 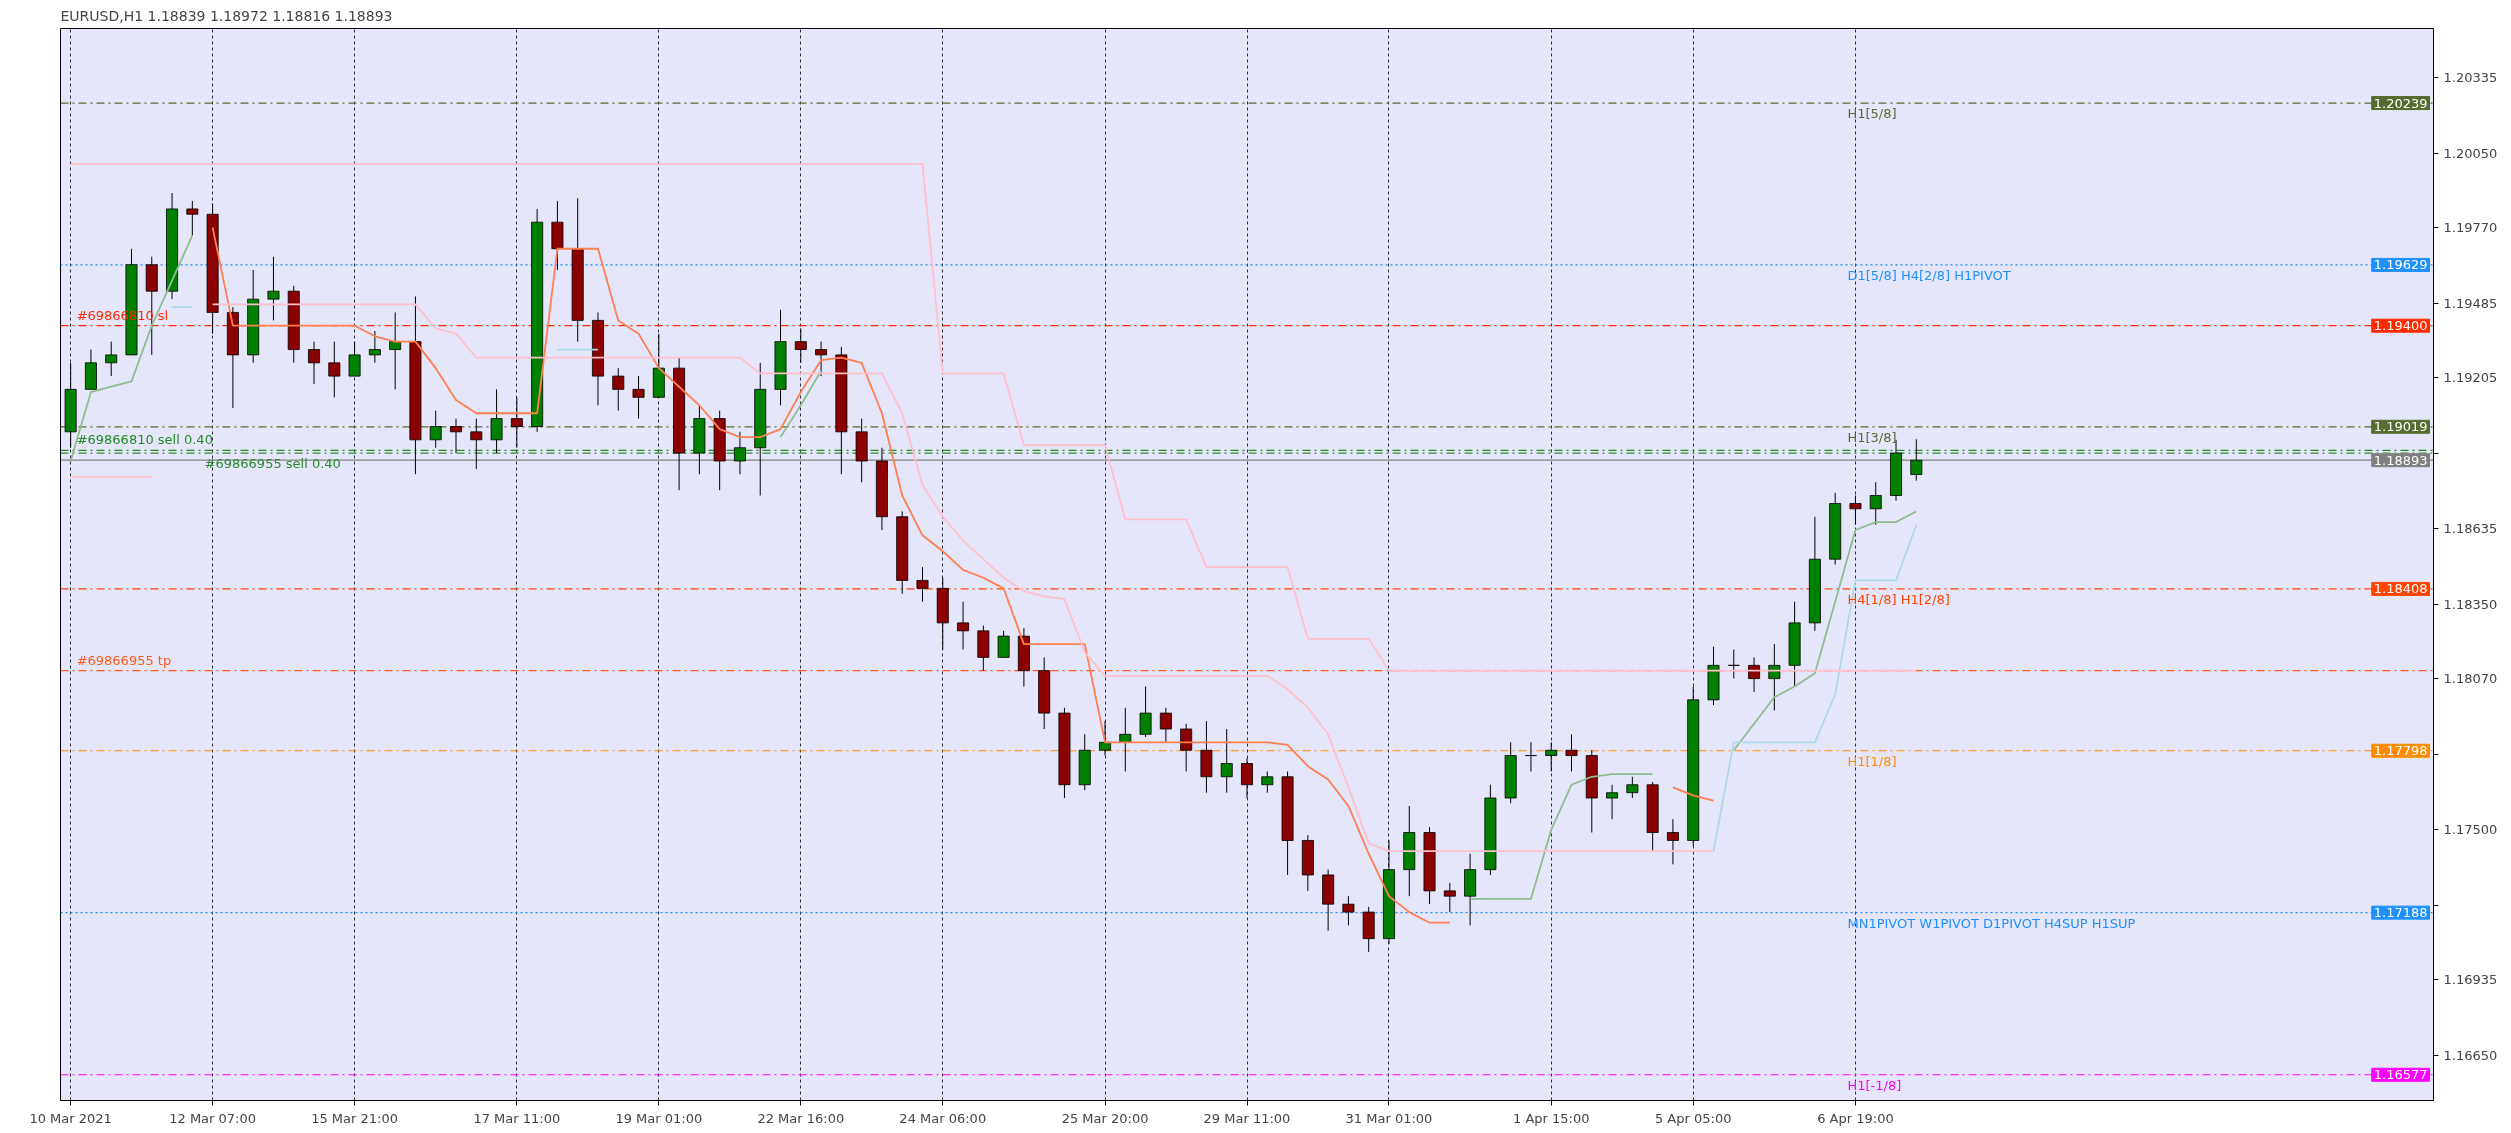 What do you see at coordinates (1105, 1118) in the screenshot?
I see `x-tick-label: 25 Mar 20:00` at bounding box center [1105, 1118].